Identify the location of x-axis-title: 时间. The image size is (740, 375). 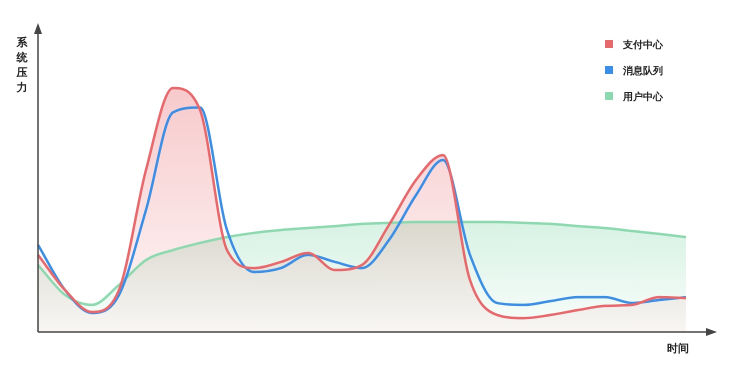
(678, 348).